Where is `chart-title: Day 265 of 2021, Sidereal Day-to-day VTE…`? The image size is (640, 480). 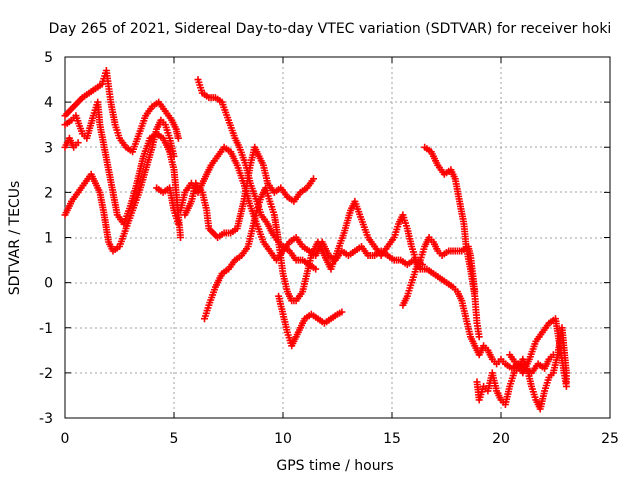
chart-title: Day 265 of 2021, Sidereal Day-to-day VTE… is located at coordinates (330, 29).